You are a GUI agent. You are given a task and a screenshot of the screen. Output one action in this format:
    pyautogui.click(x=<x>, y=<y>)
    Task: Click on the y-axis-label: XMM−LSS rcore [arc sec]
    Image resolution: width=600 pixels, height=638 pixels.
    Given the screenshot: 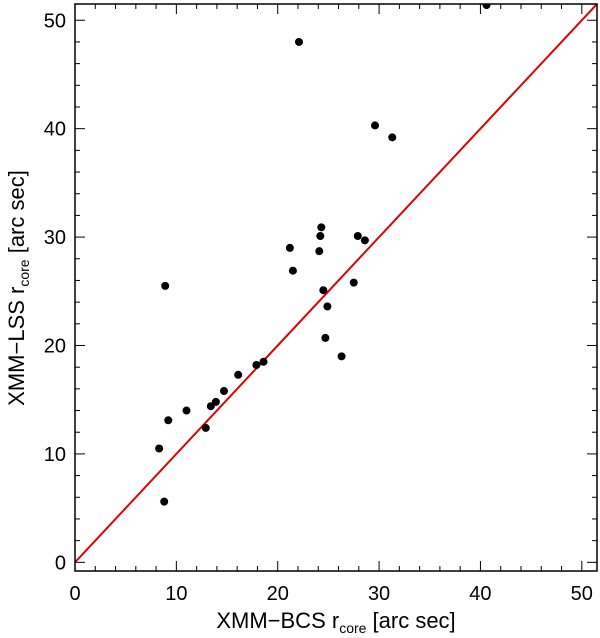 What is the action you would take?
    pyautogui.click(x=18, y=288)
    